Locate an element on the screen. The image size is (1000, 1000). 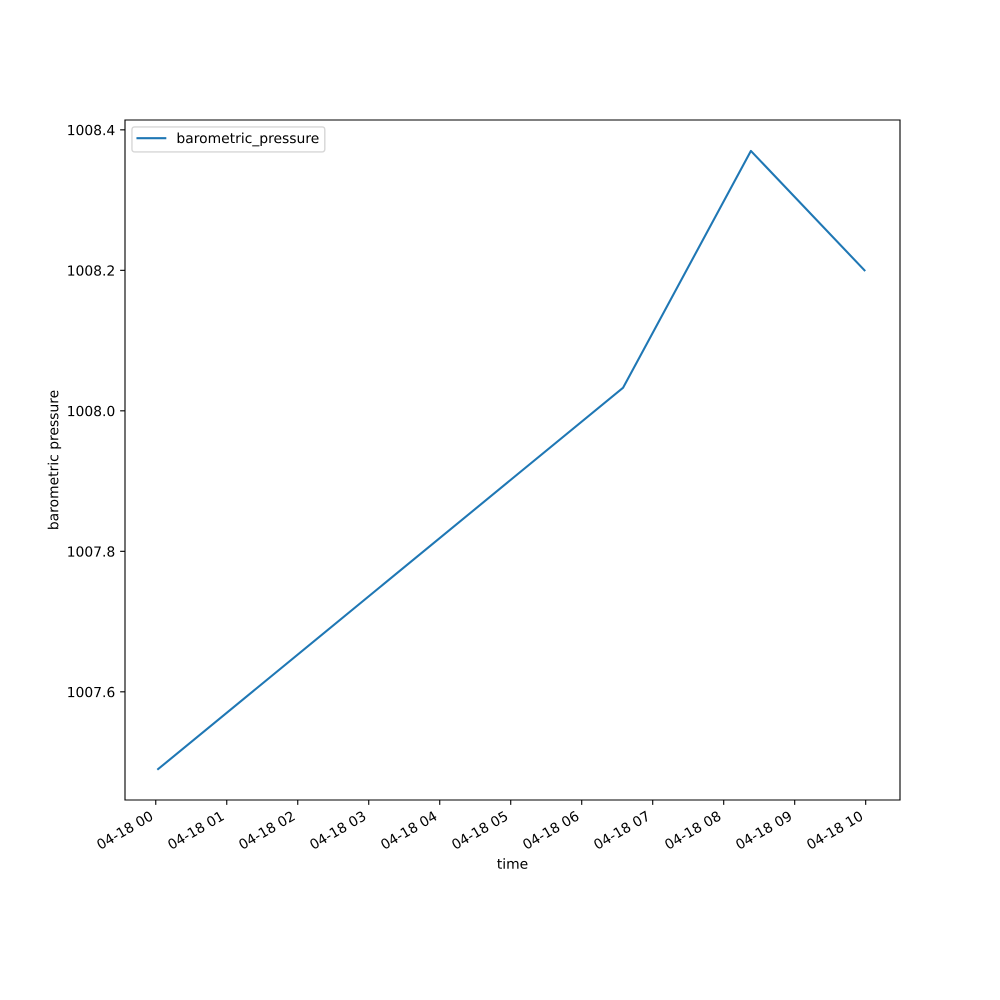
y-tick-label: 1007.8 is located at coordinates (91, 551).